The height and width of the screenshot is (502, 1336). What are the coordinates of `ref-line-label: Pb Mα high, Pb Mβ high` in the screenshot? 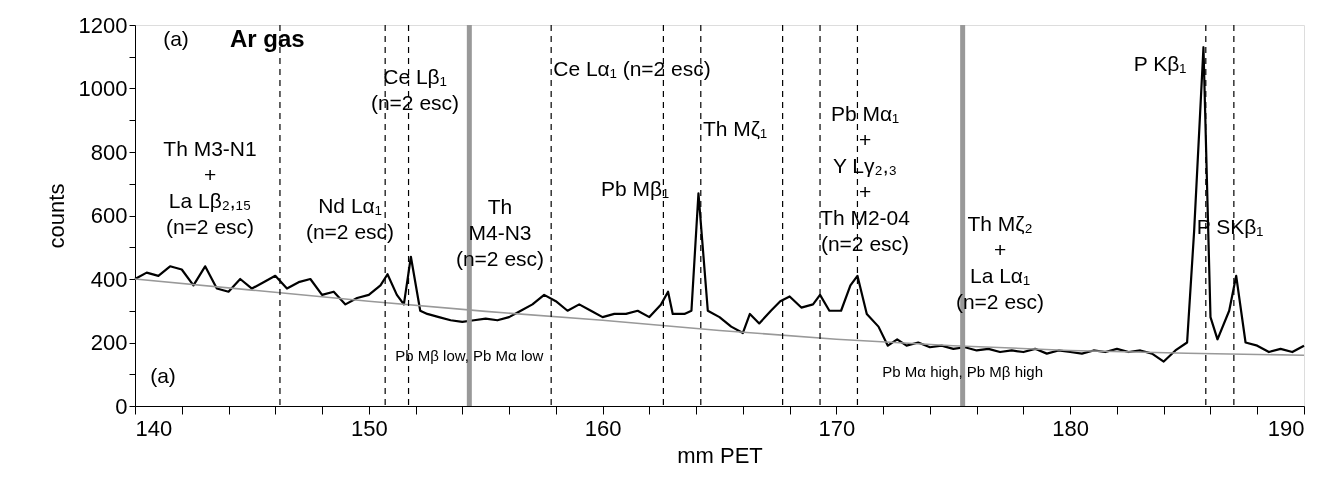 It's located at (963, 371).